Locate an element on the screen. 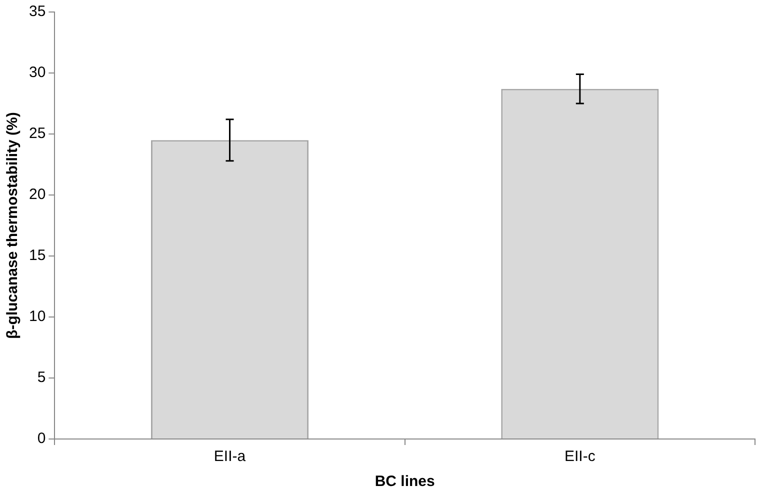 The image size is (765, 495). y-tick-label: 0 is located at coordinates (41, 439).